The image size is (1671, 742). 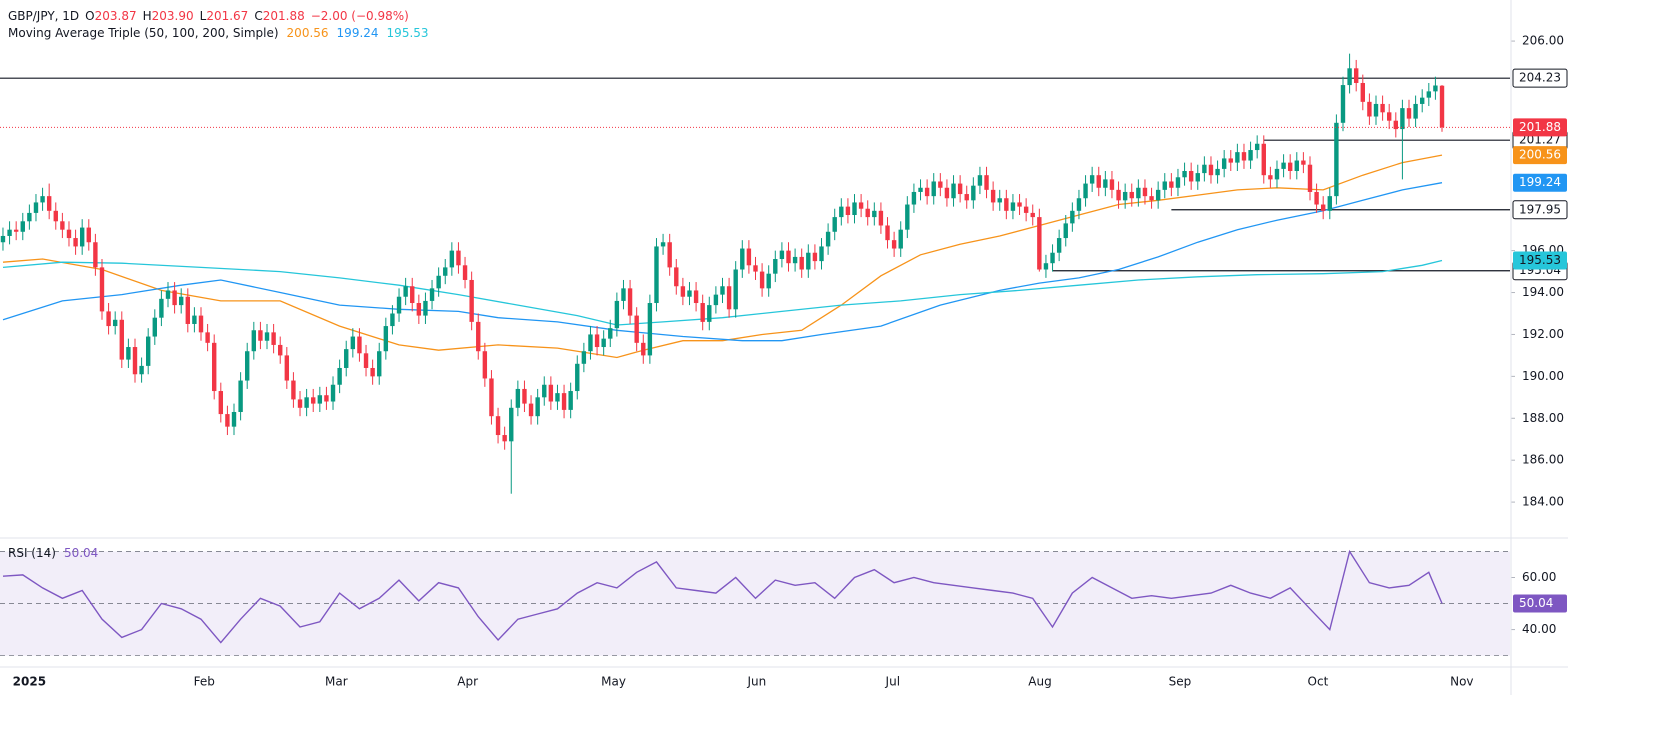 I want to click on ma-value: 199.24, so click(x=358, y=33).